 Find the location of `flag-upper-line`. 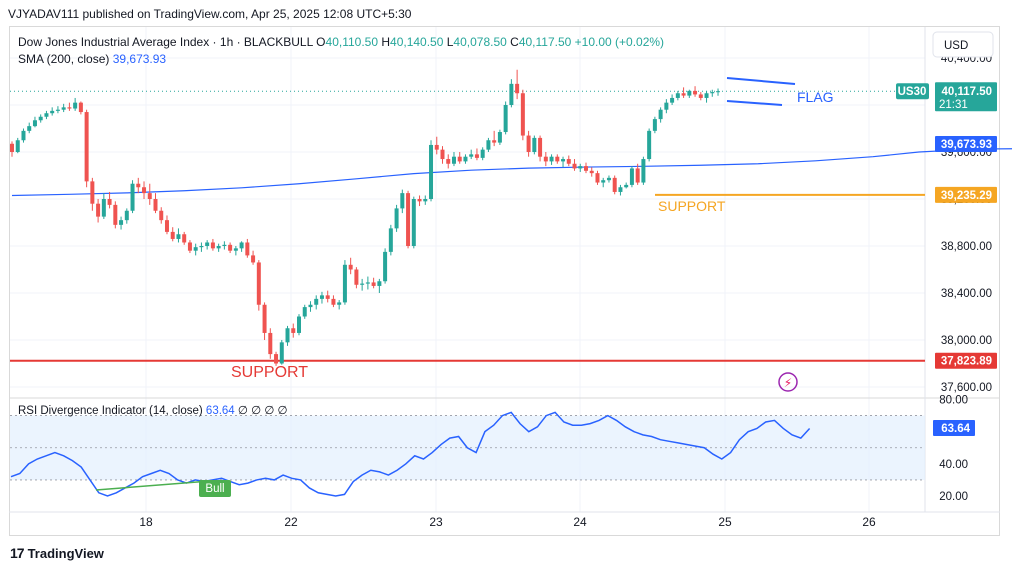

flag-upper-line is located at coordinates (761, 81).